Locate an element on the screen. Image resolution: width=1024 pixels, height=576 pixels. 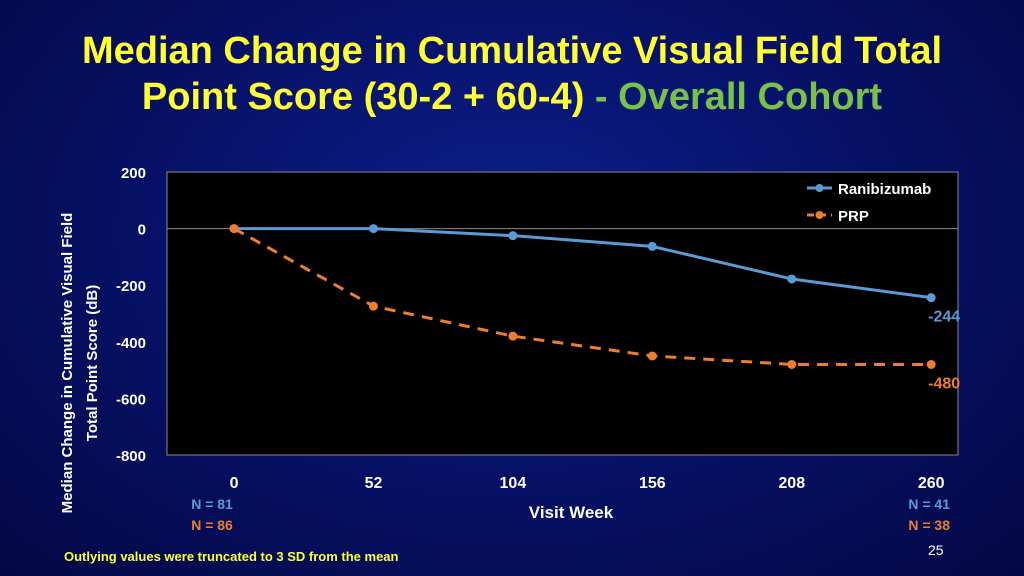
x-tick-label: 156 is located at coordinates (652, 483).